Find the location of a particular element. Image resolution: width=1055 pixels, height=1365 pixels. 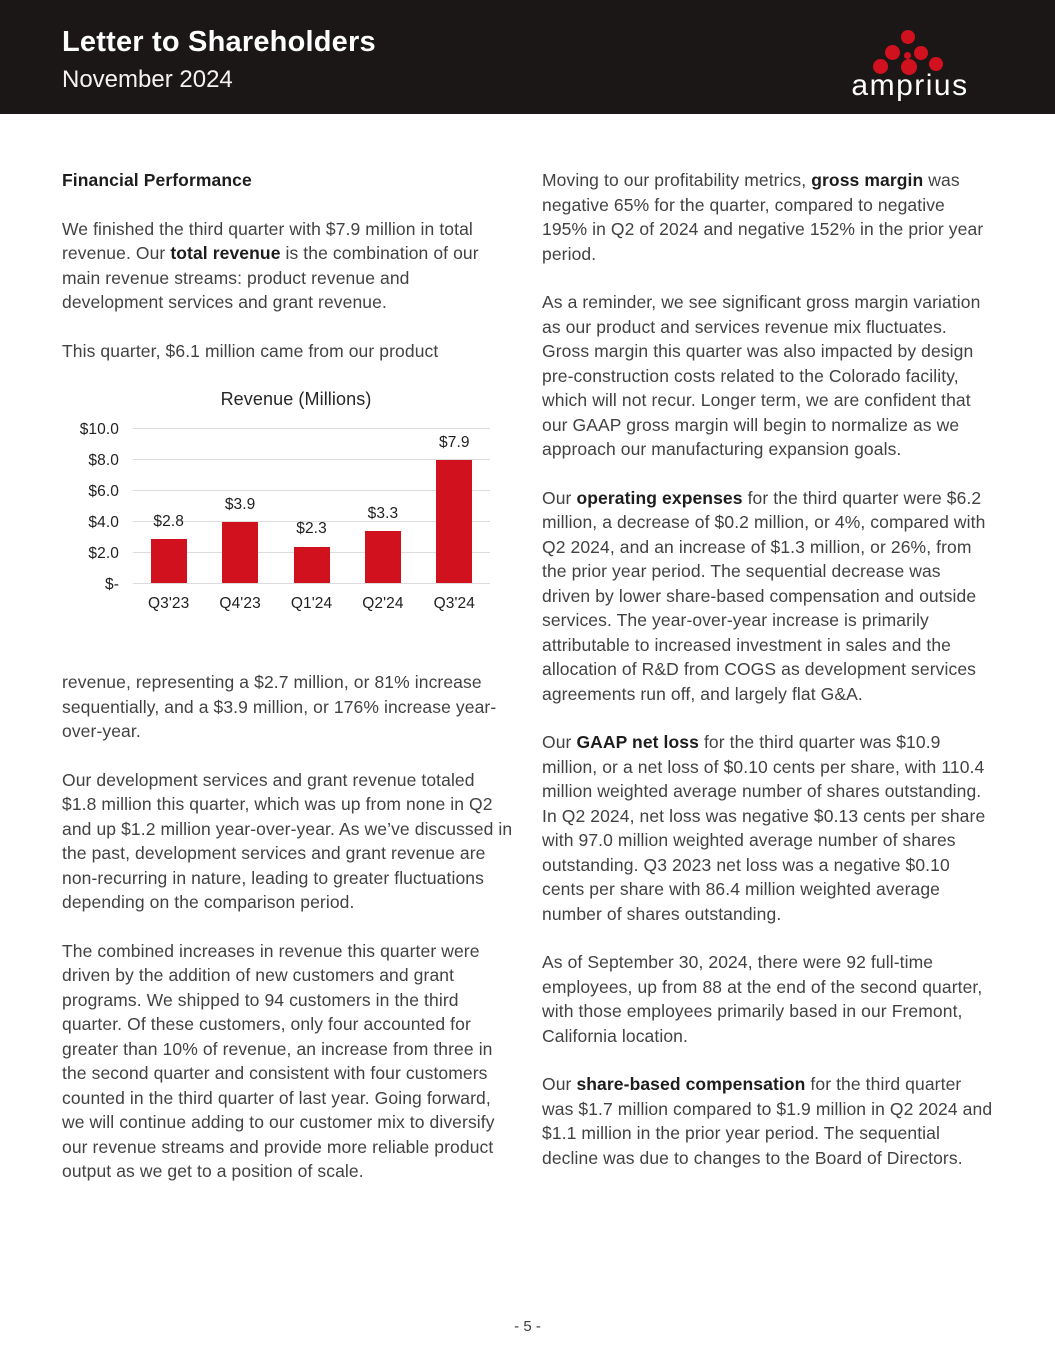

bold-text-run: total revenue is located at coordinates (225, 253).